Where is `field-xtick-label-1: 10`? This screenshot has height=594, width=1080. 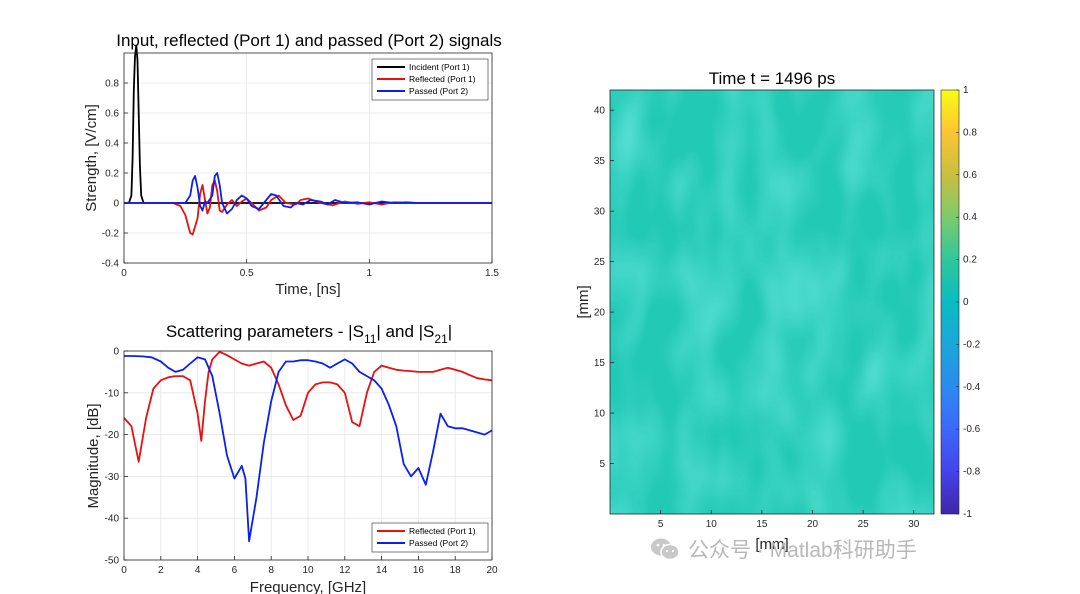 field-xtick-label-1: 10 is located at coordinates (712, 524).